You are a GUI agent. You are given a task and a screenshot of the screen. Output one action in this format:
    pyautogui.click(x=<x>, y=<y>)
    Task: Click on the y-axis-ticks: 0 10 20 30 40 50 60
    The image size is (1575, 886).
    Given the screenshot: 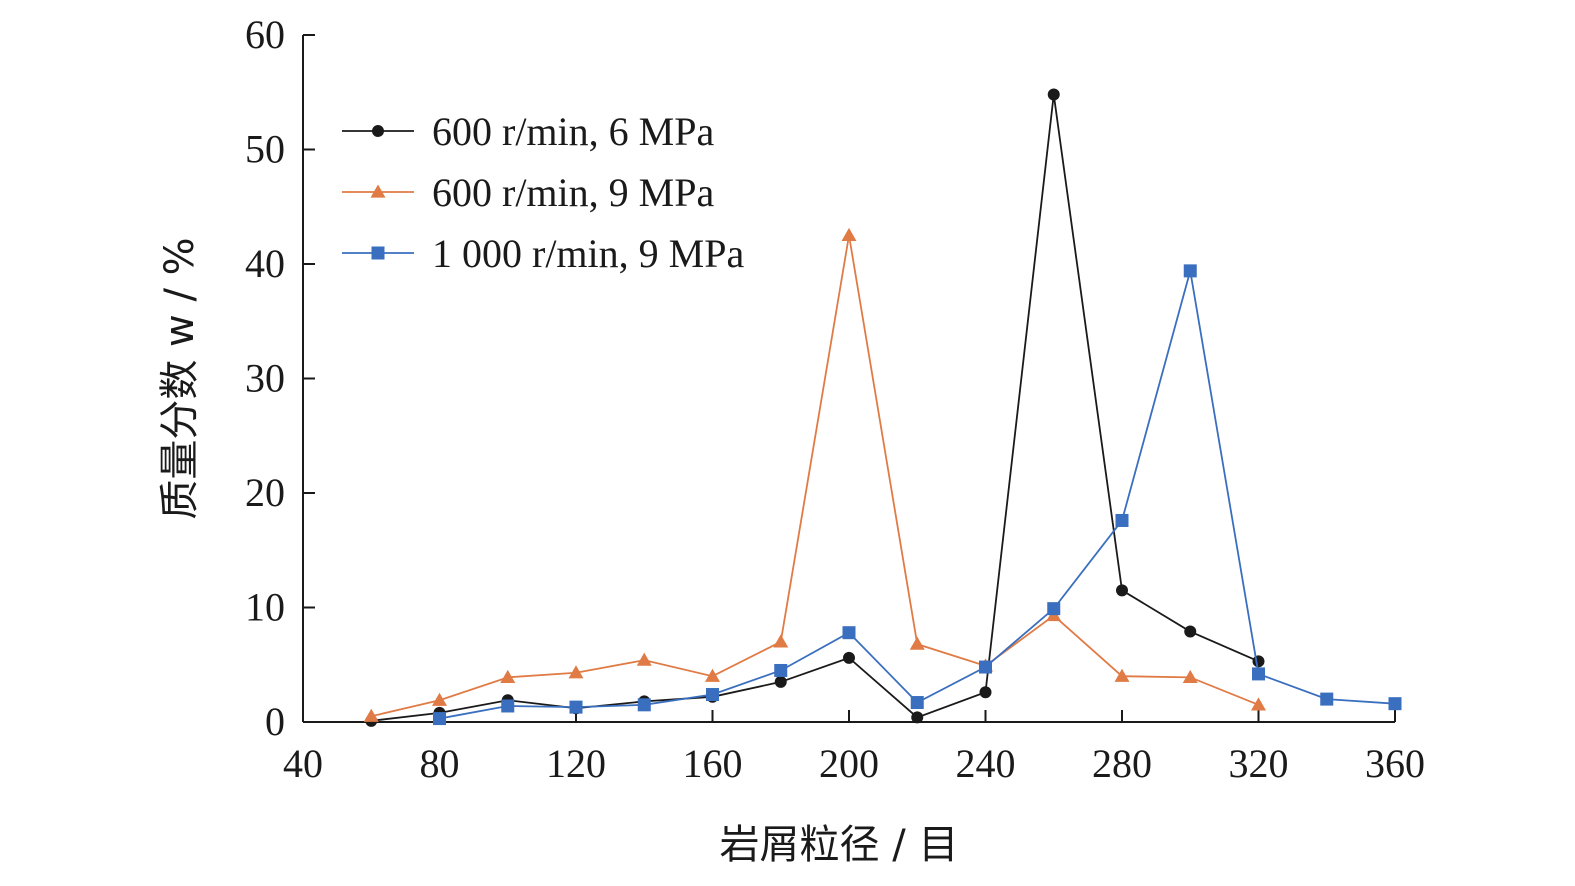 What is the action you would take?
    pyautogui.click(x=280, y=378)
    